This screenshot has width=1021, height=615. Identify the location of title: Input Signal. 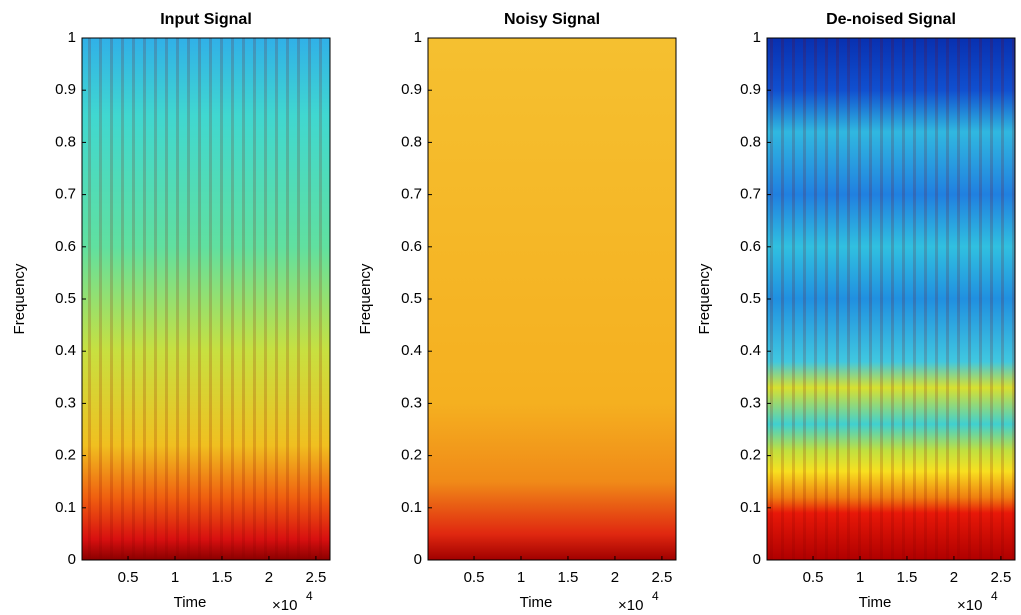
(206, 19).